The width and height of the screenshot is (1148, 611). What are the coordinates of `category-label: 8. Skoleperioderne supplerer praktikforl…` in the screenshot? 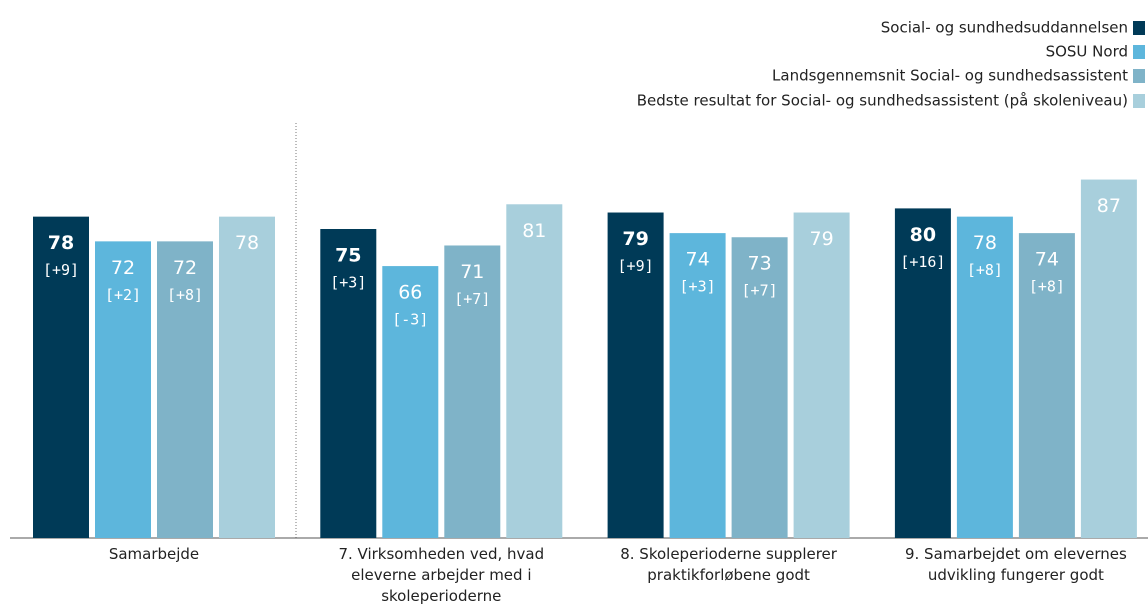 It's located at (728, 564).